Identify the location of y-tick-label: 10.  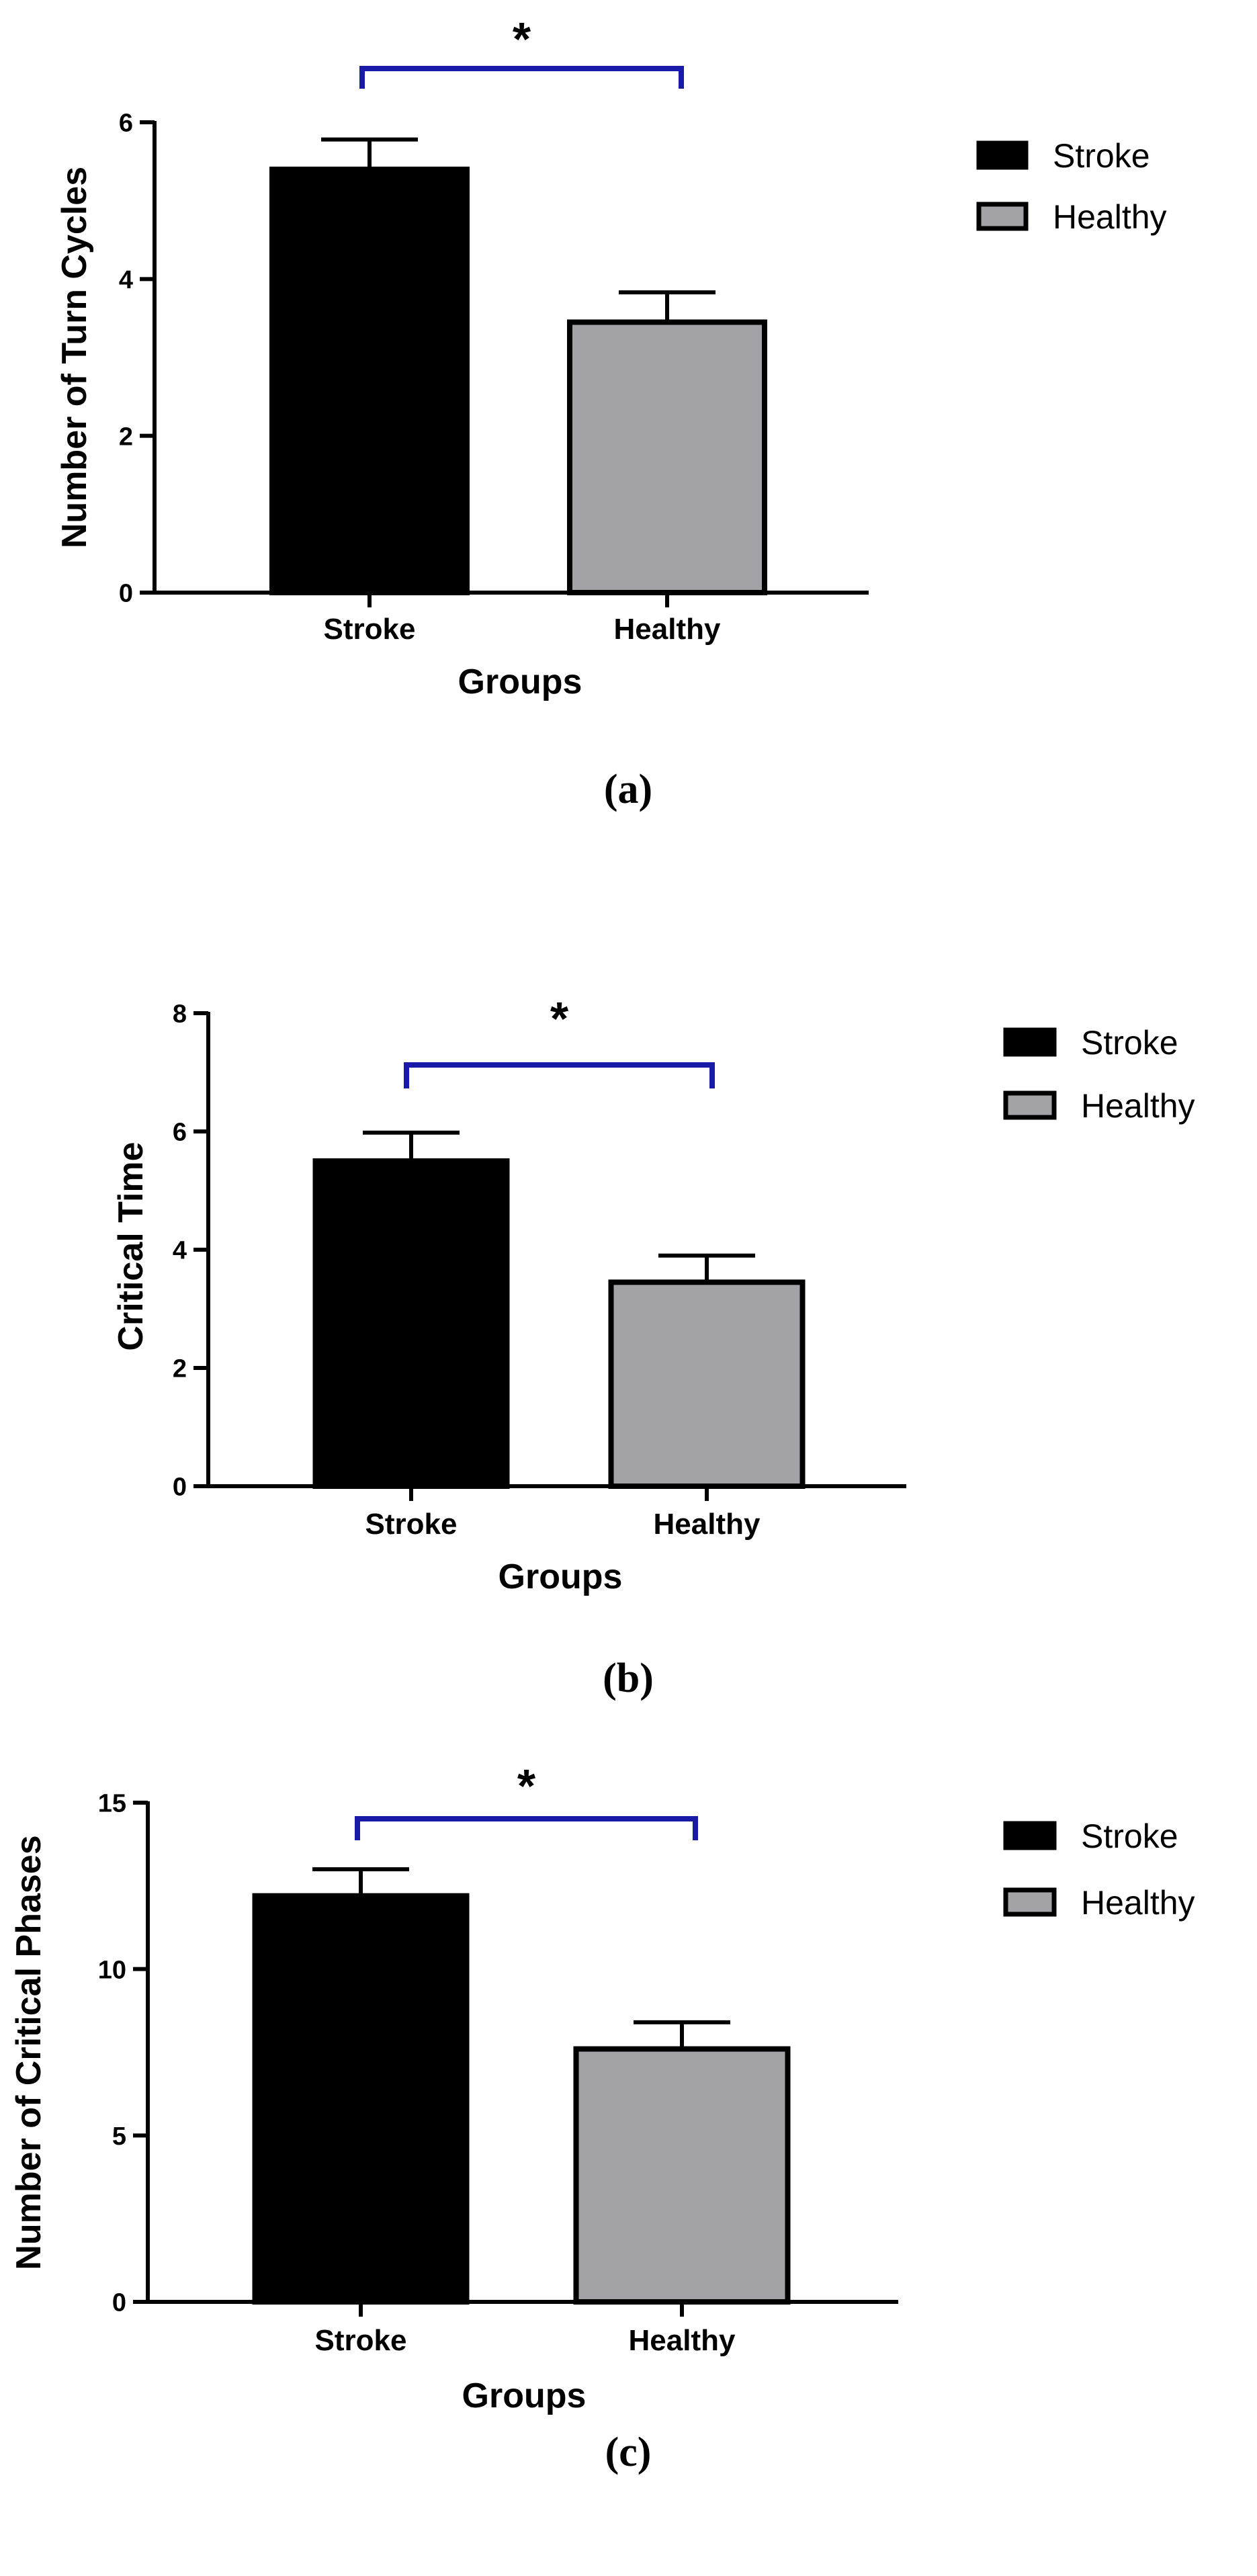
(112, 1970).